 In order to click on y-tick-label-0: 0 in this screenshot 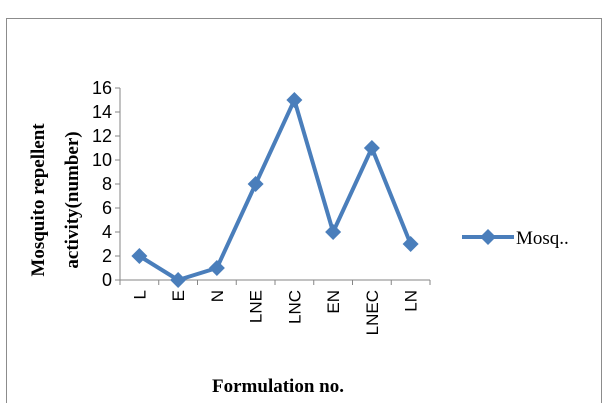, I will do `click(107, 280)`.